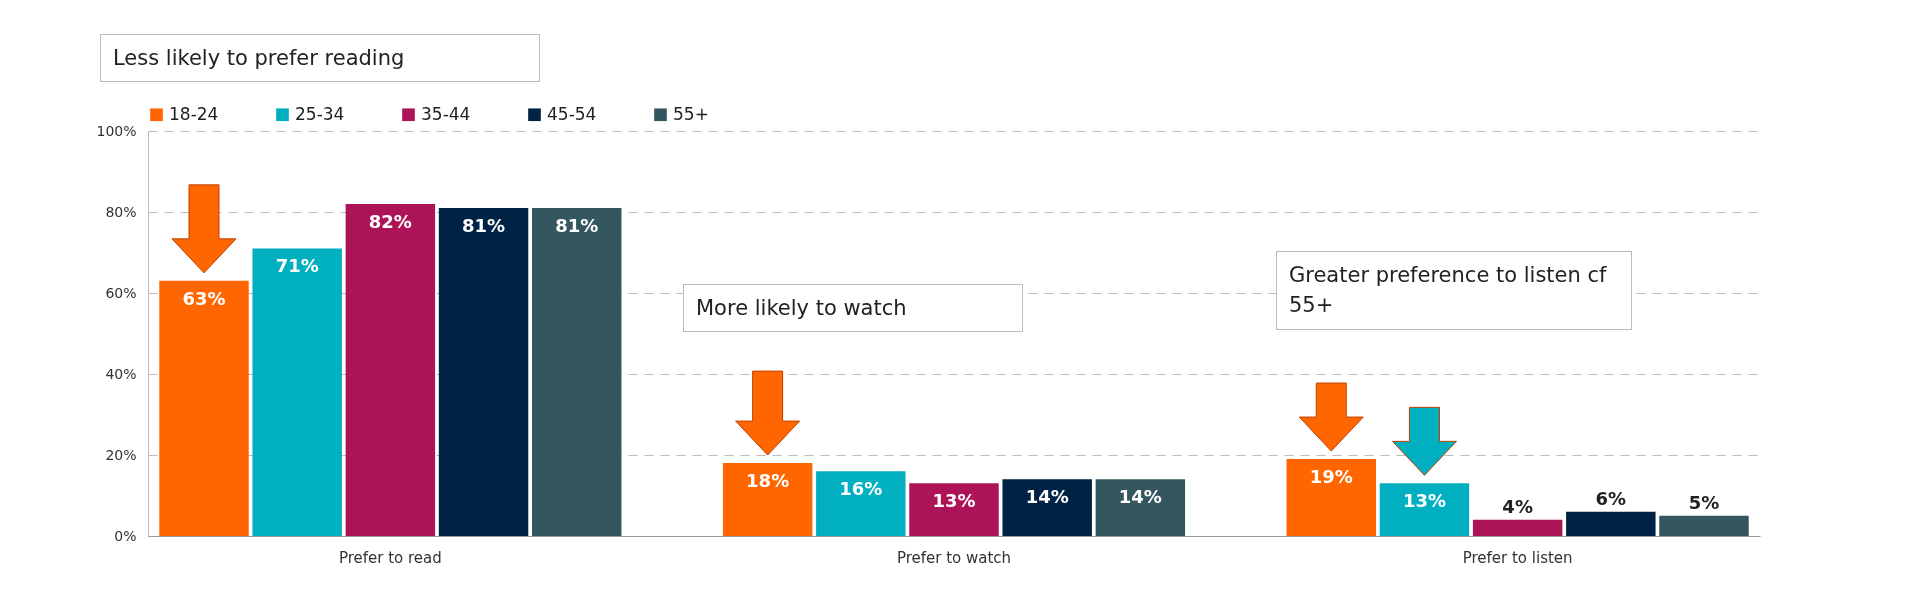  I want to click on x-tick-label: Prefer to listen, so click(1517, 557).